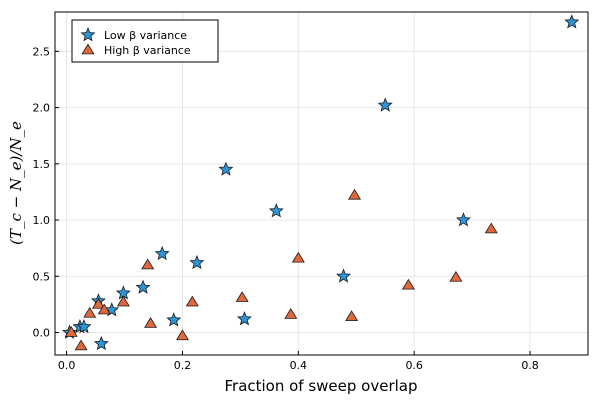  What do you see at coordinates (67, 365) in the screenshot?
I see `x-tick-label: 0.0` at bounding box center [67, 365].